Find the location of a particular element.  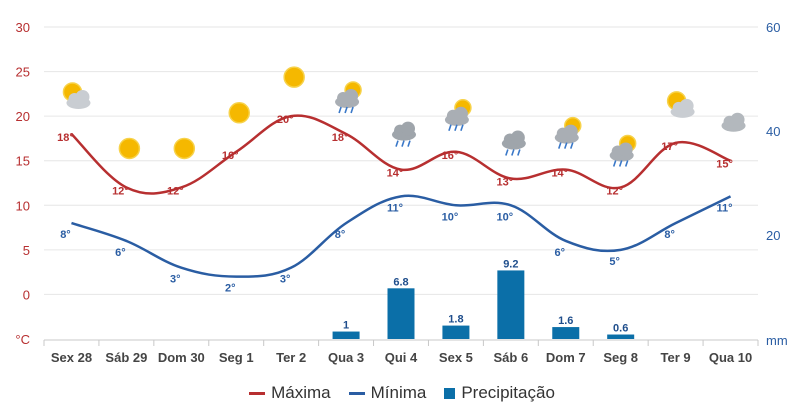

y-left-tick-label: 10 is located at coordinates (23, 205).